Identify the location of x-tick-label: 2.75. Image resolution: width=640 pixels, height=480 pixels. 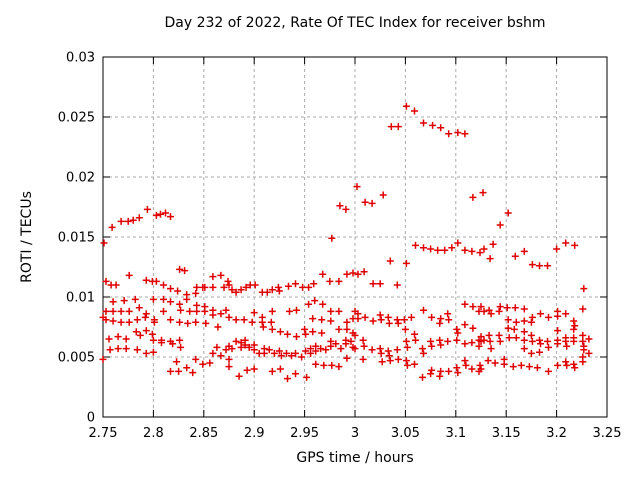
(103, 433).